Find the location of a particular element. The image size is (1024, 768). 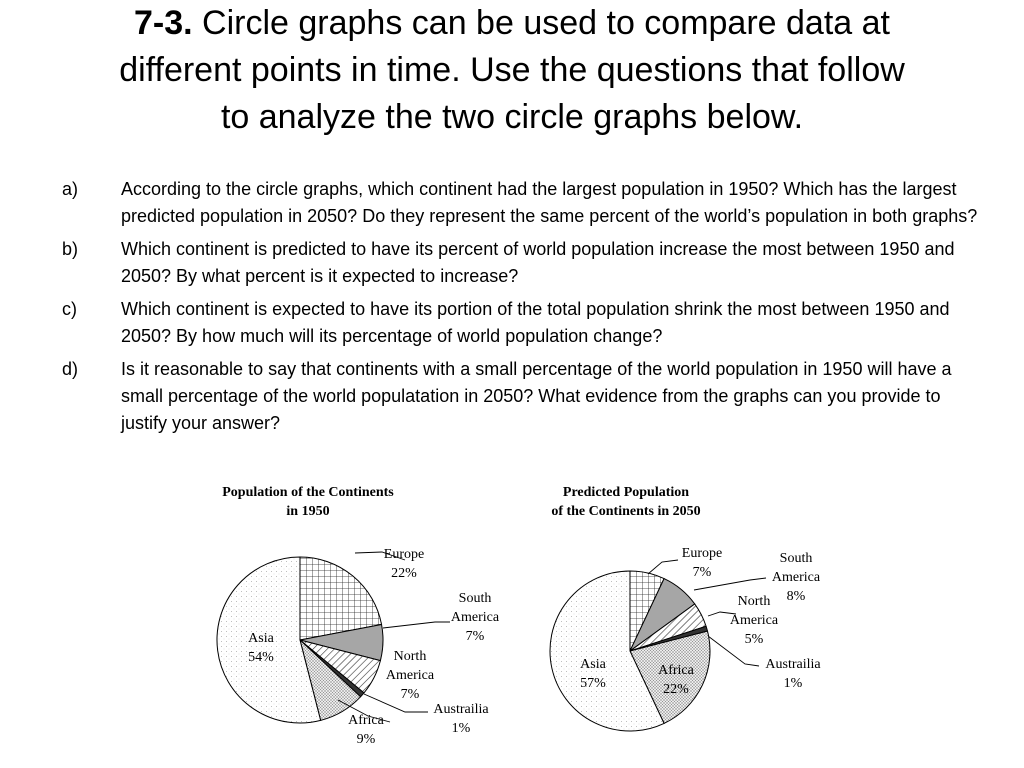

leader-line-north-america-2050 is located at coordinates (722, 614).